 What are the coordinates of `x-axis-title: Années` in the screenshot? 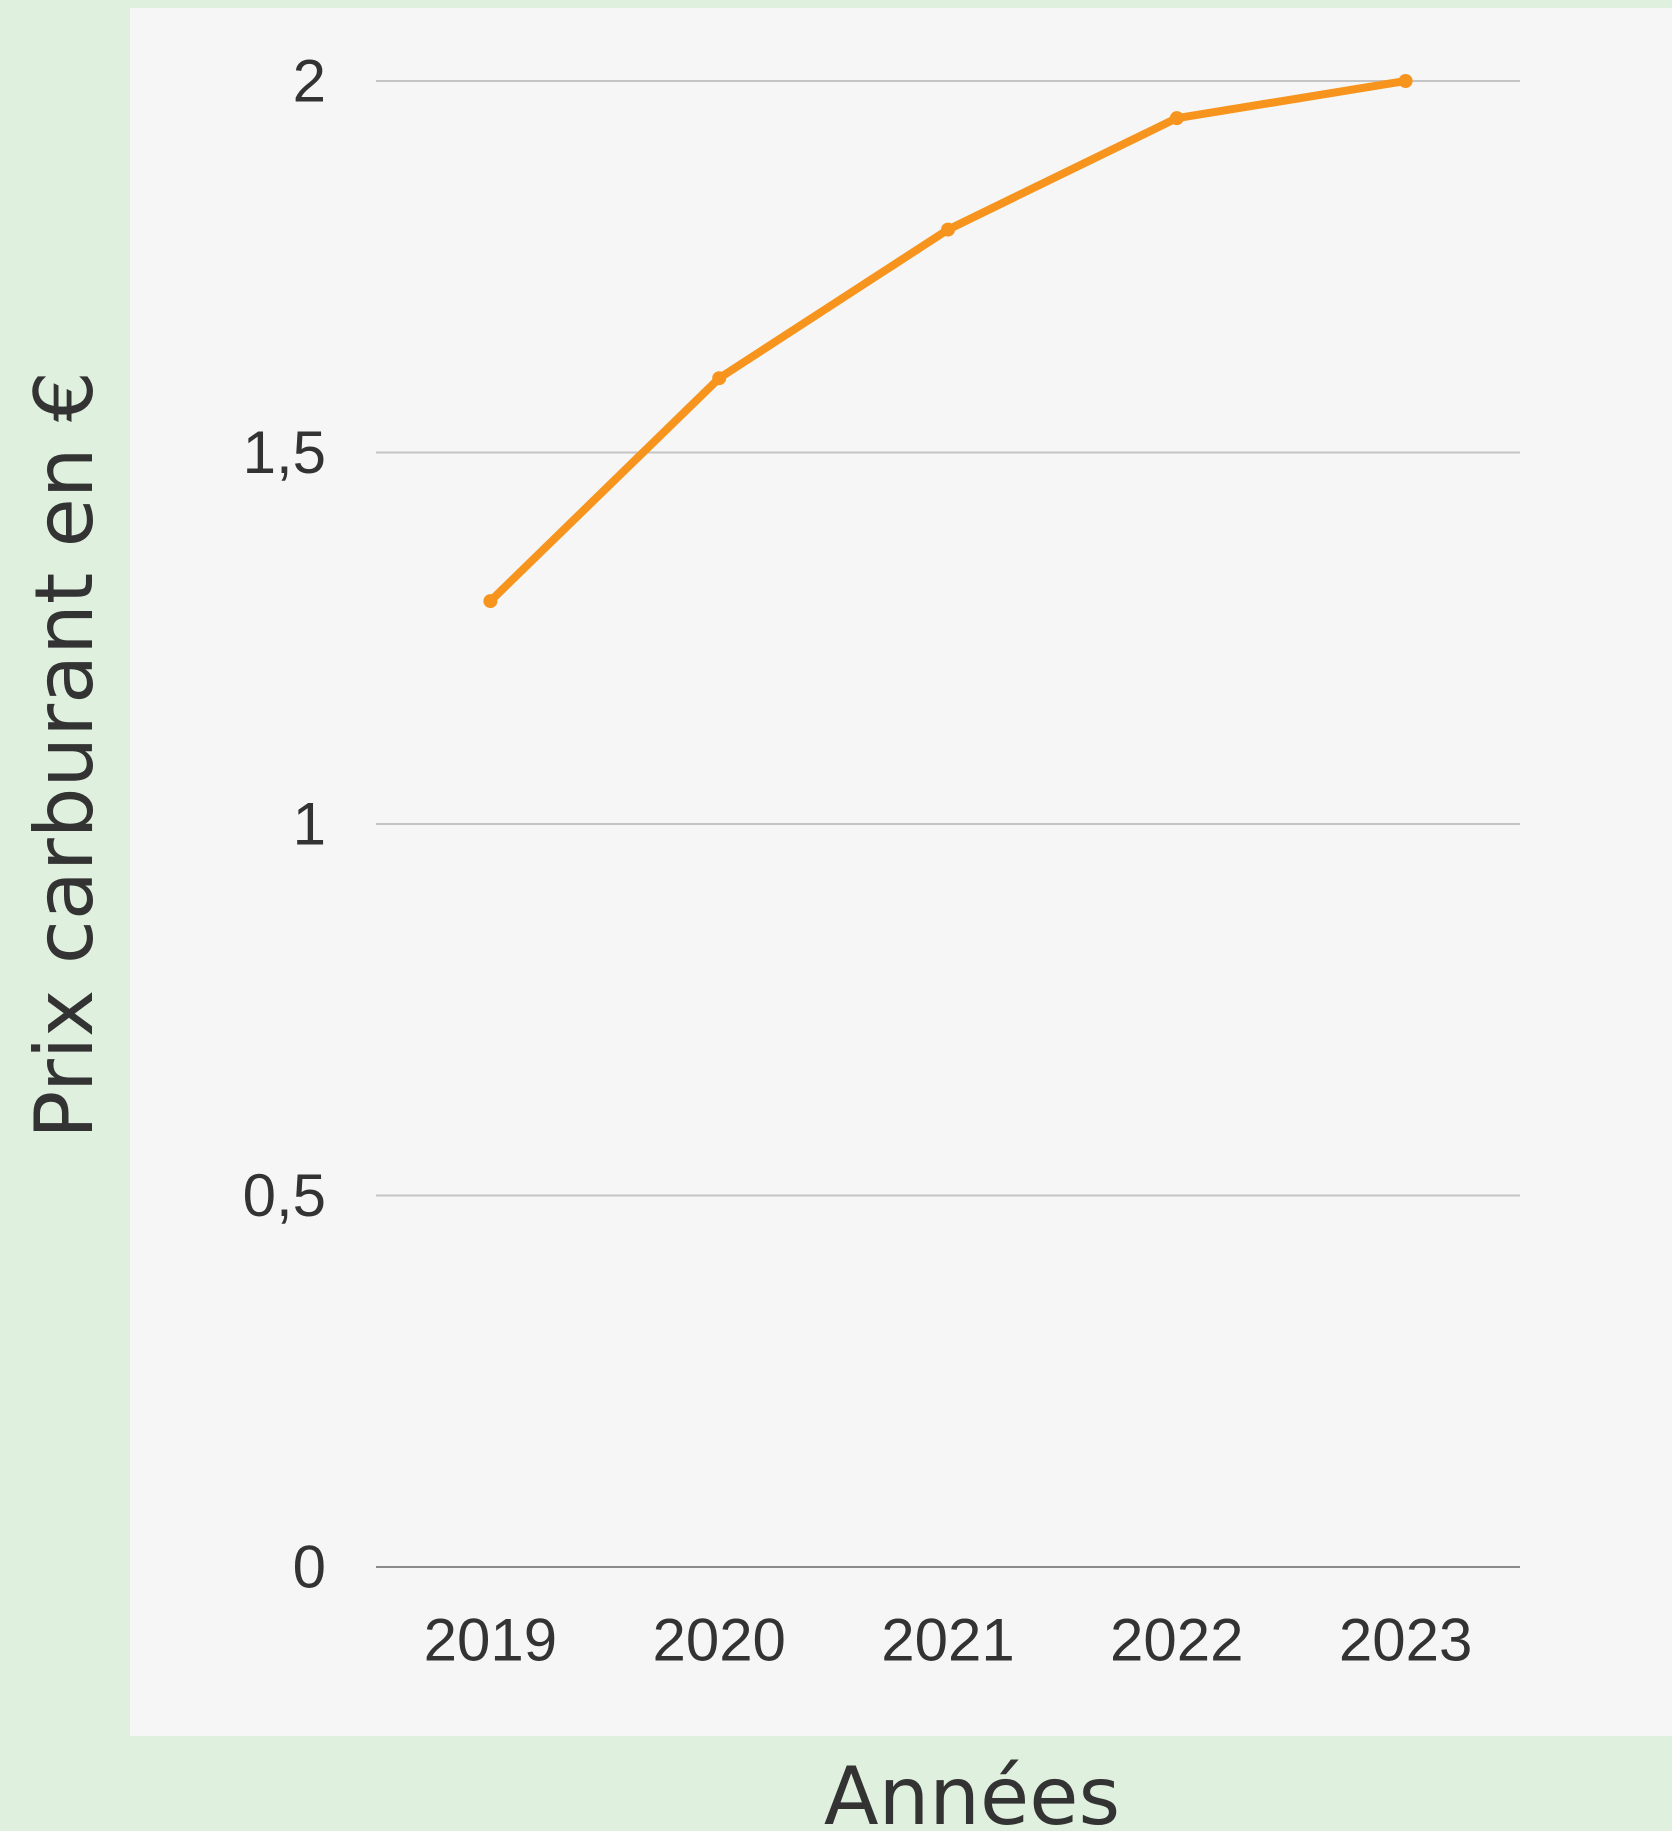 It's located at (972, 1790).